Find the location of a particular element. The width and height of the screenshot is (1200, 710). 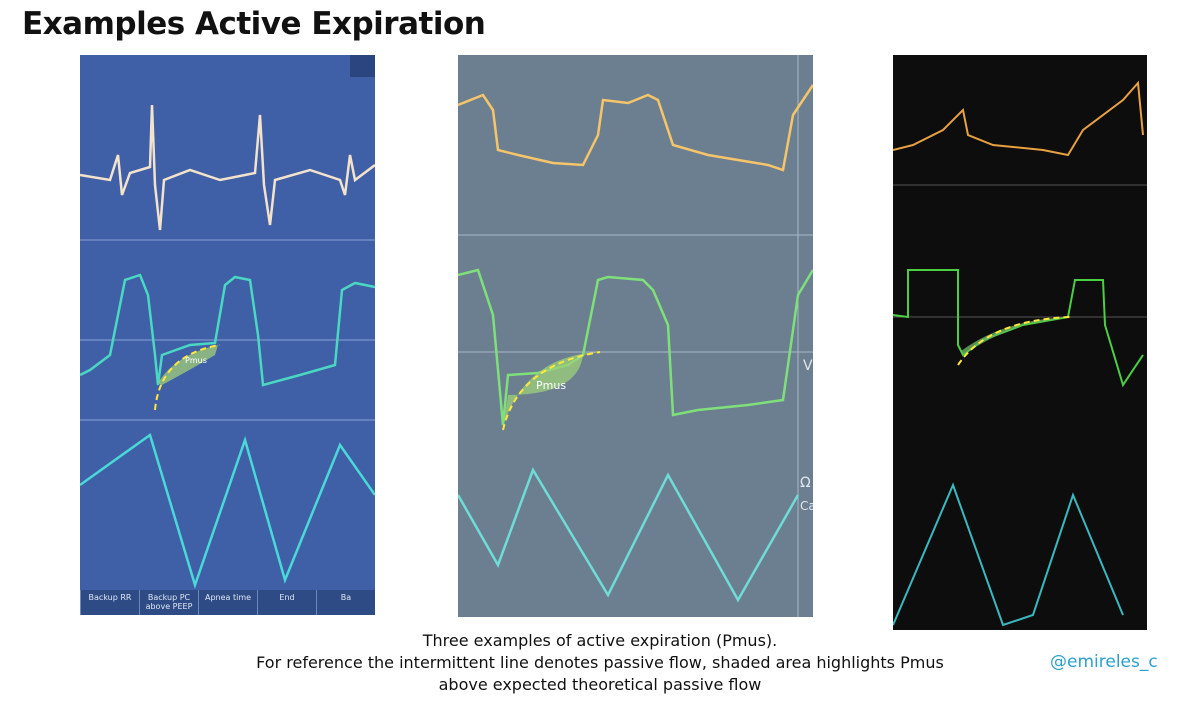

button: Backup RR is located at coordinates (109, 602).